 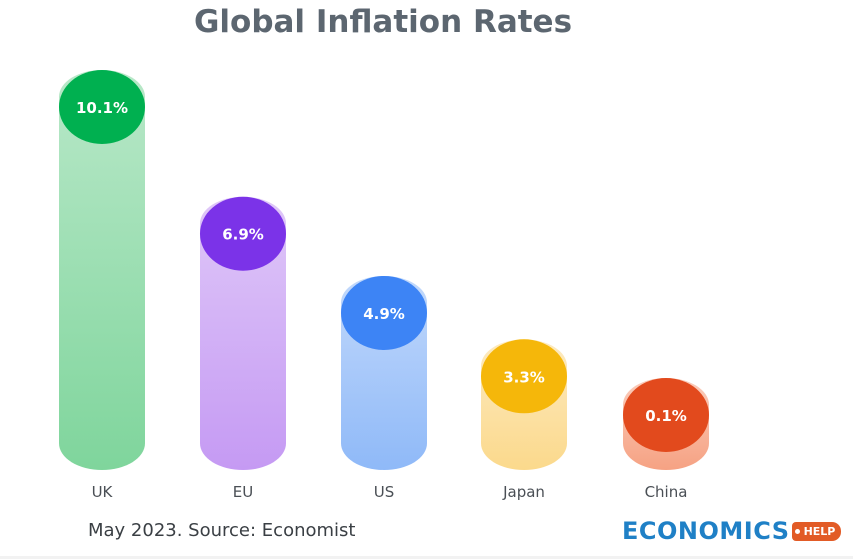 I want to click on bar-japan: 3.3% Japan, so click(x=524, y=420).